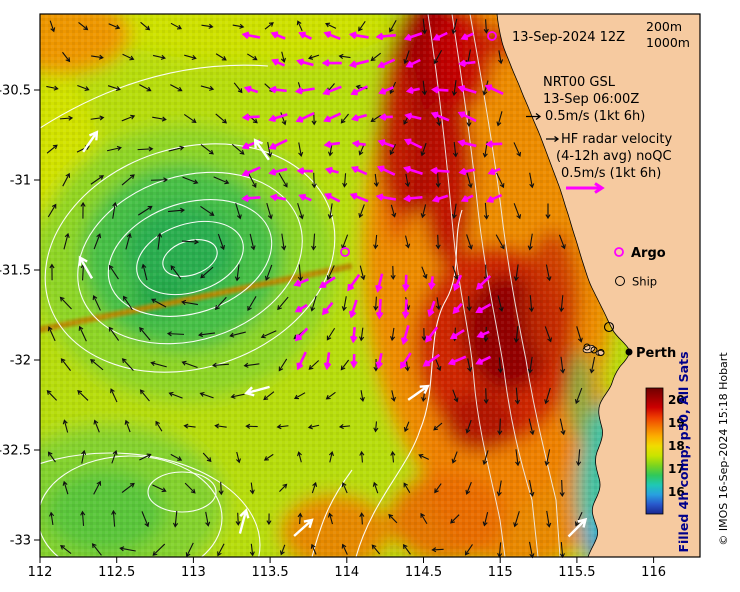 Image resolution: width=740 pixels, height=592 pixels. I want to click on hf-legend-title: HF radar velocity, so click(617, 139).